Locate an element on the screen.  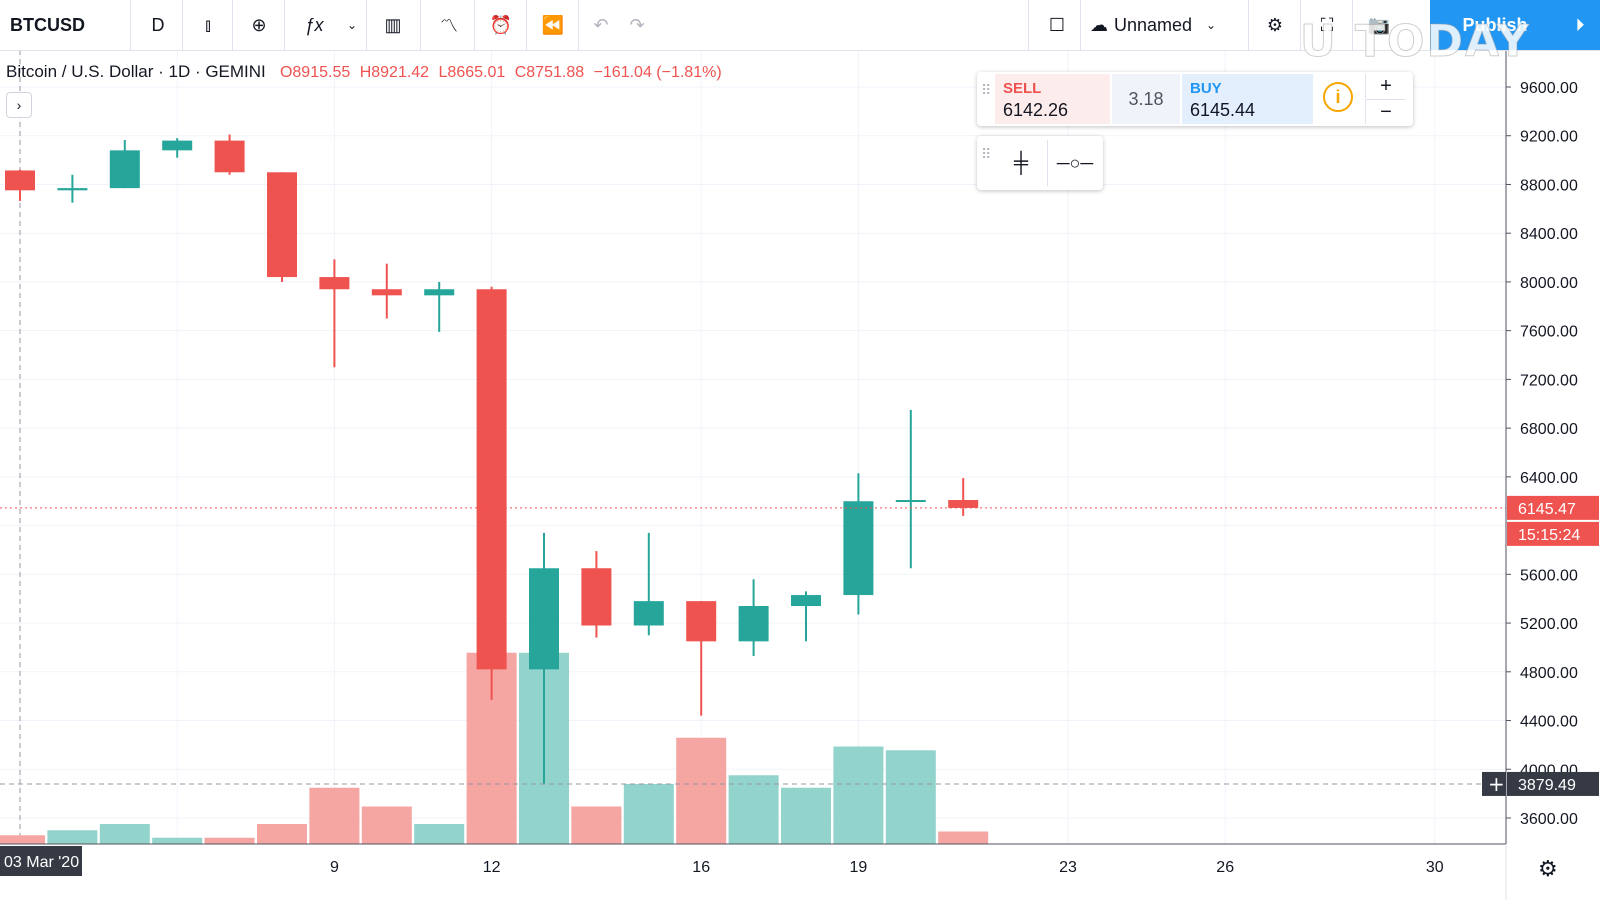
expand-icon: ⛶ is located at coordinates (1327, 24).